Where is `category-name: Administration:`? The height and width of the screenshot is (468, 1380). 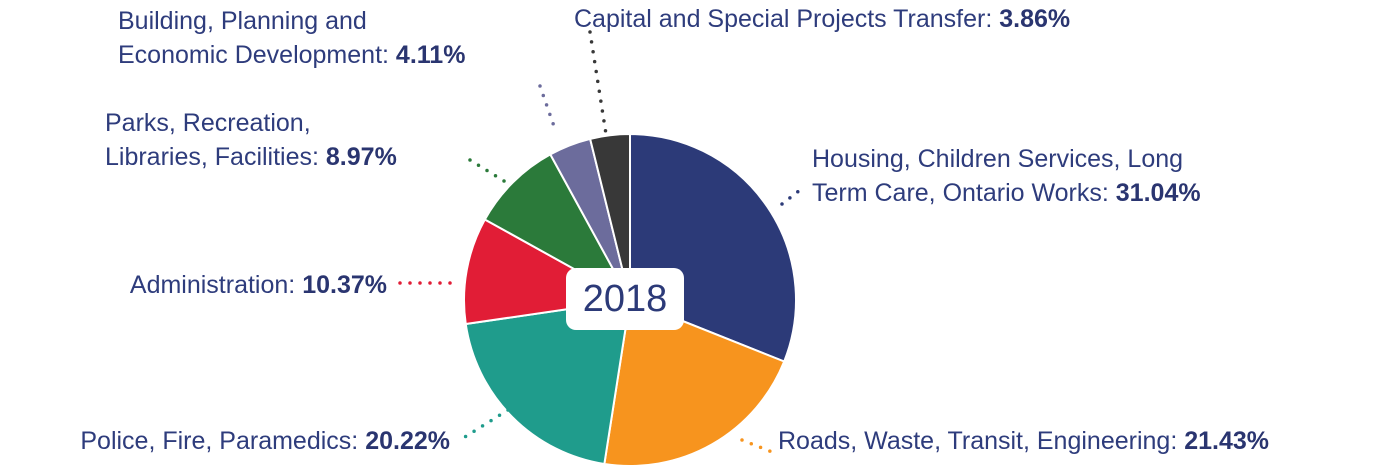
category-name: Administration: is located at coordinates (212, 285).